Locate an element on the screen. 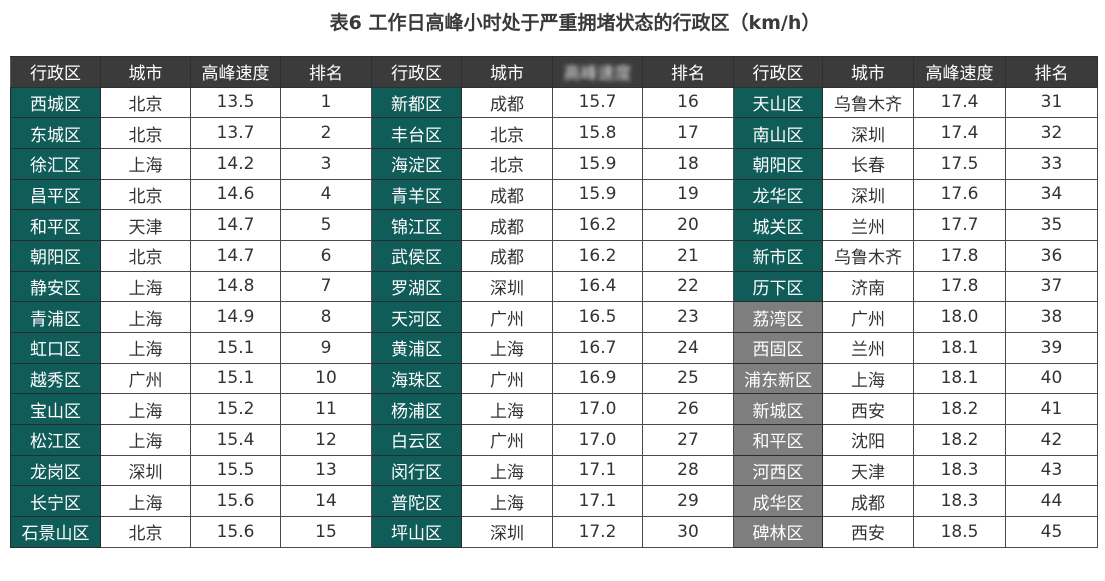 Image resolution: width=1105 pixels, height=581 pixels. cell-rank: 16 is located at coordinates (688, 102).